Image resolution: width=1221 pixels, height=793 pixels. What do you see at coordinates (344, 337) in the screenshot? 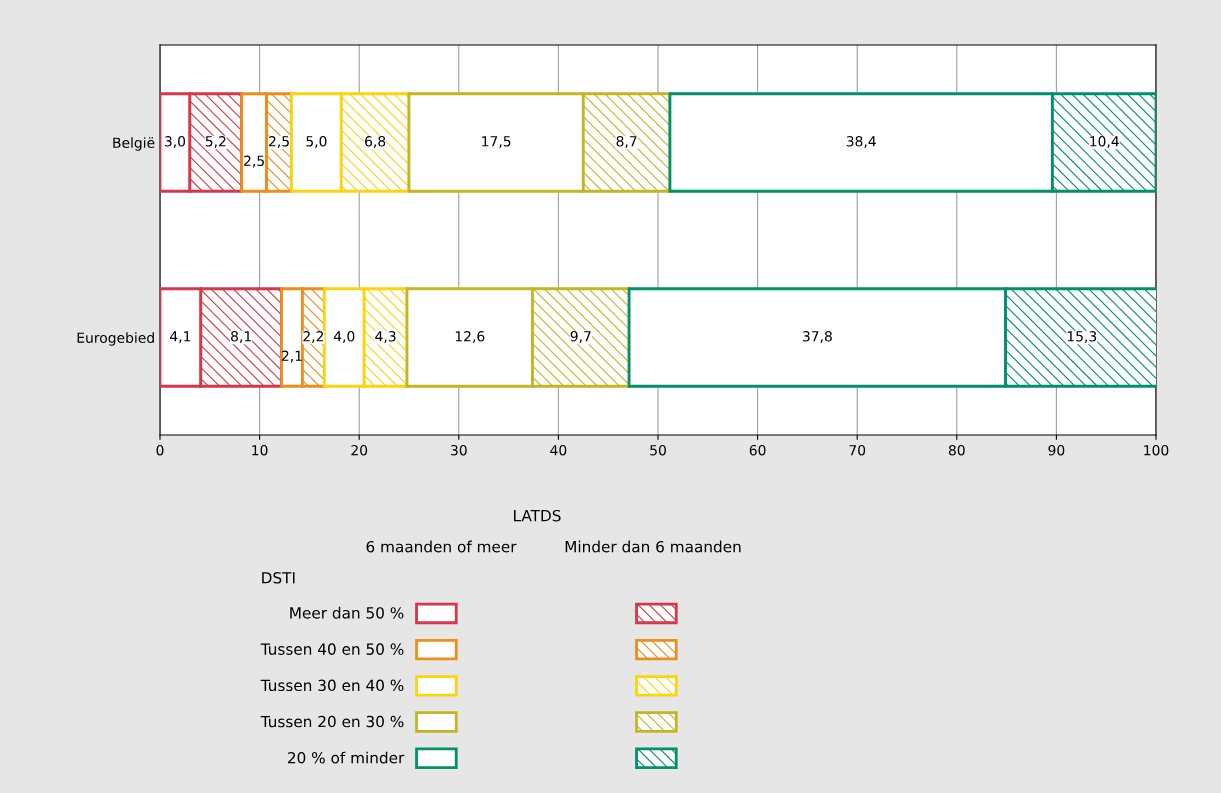
I see `data-label: 4,0` at bounding box center [344, 337].